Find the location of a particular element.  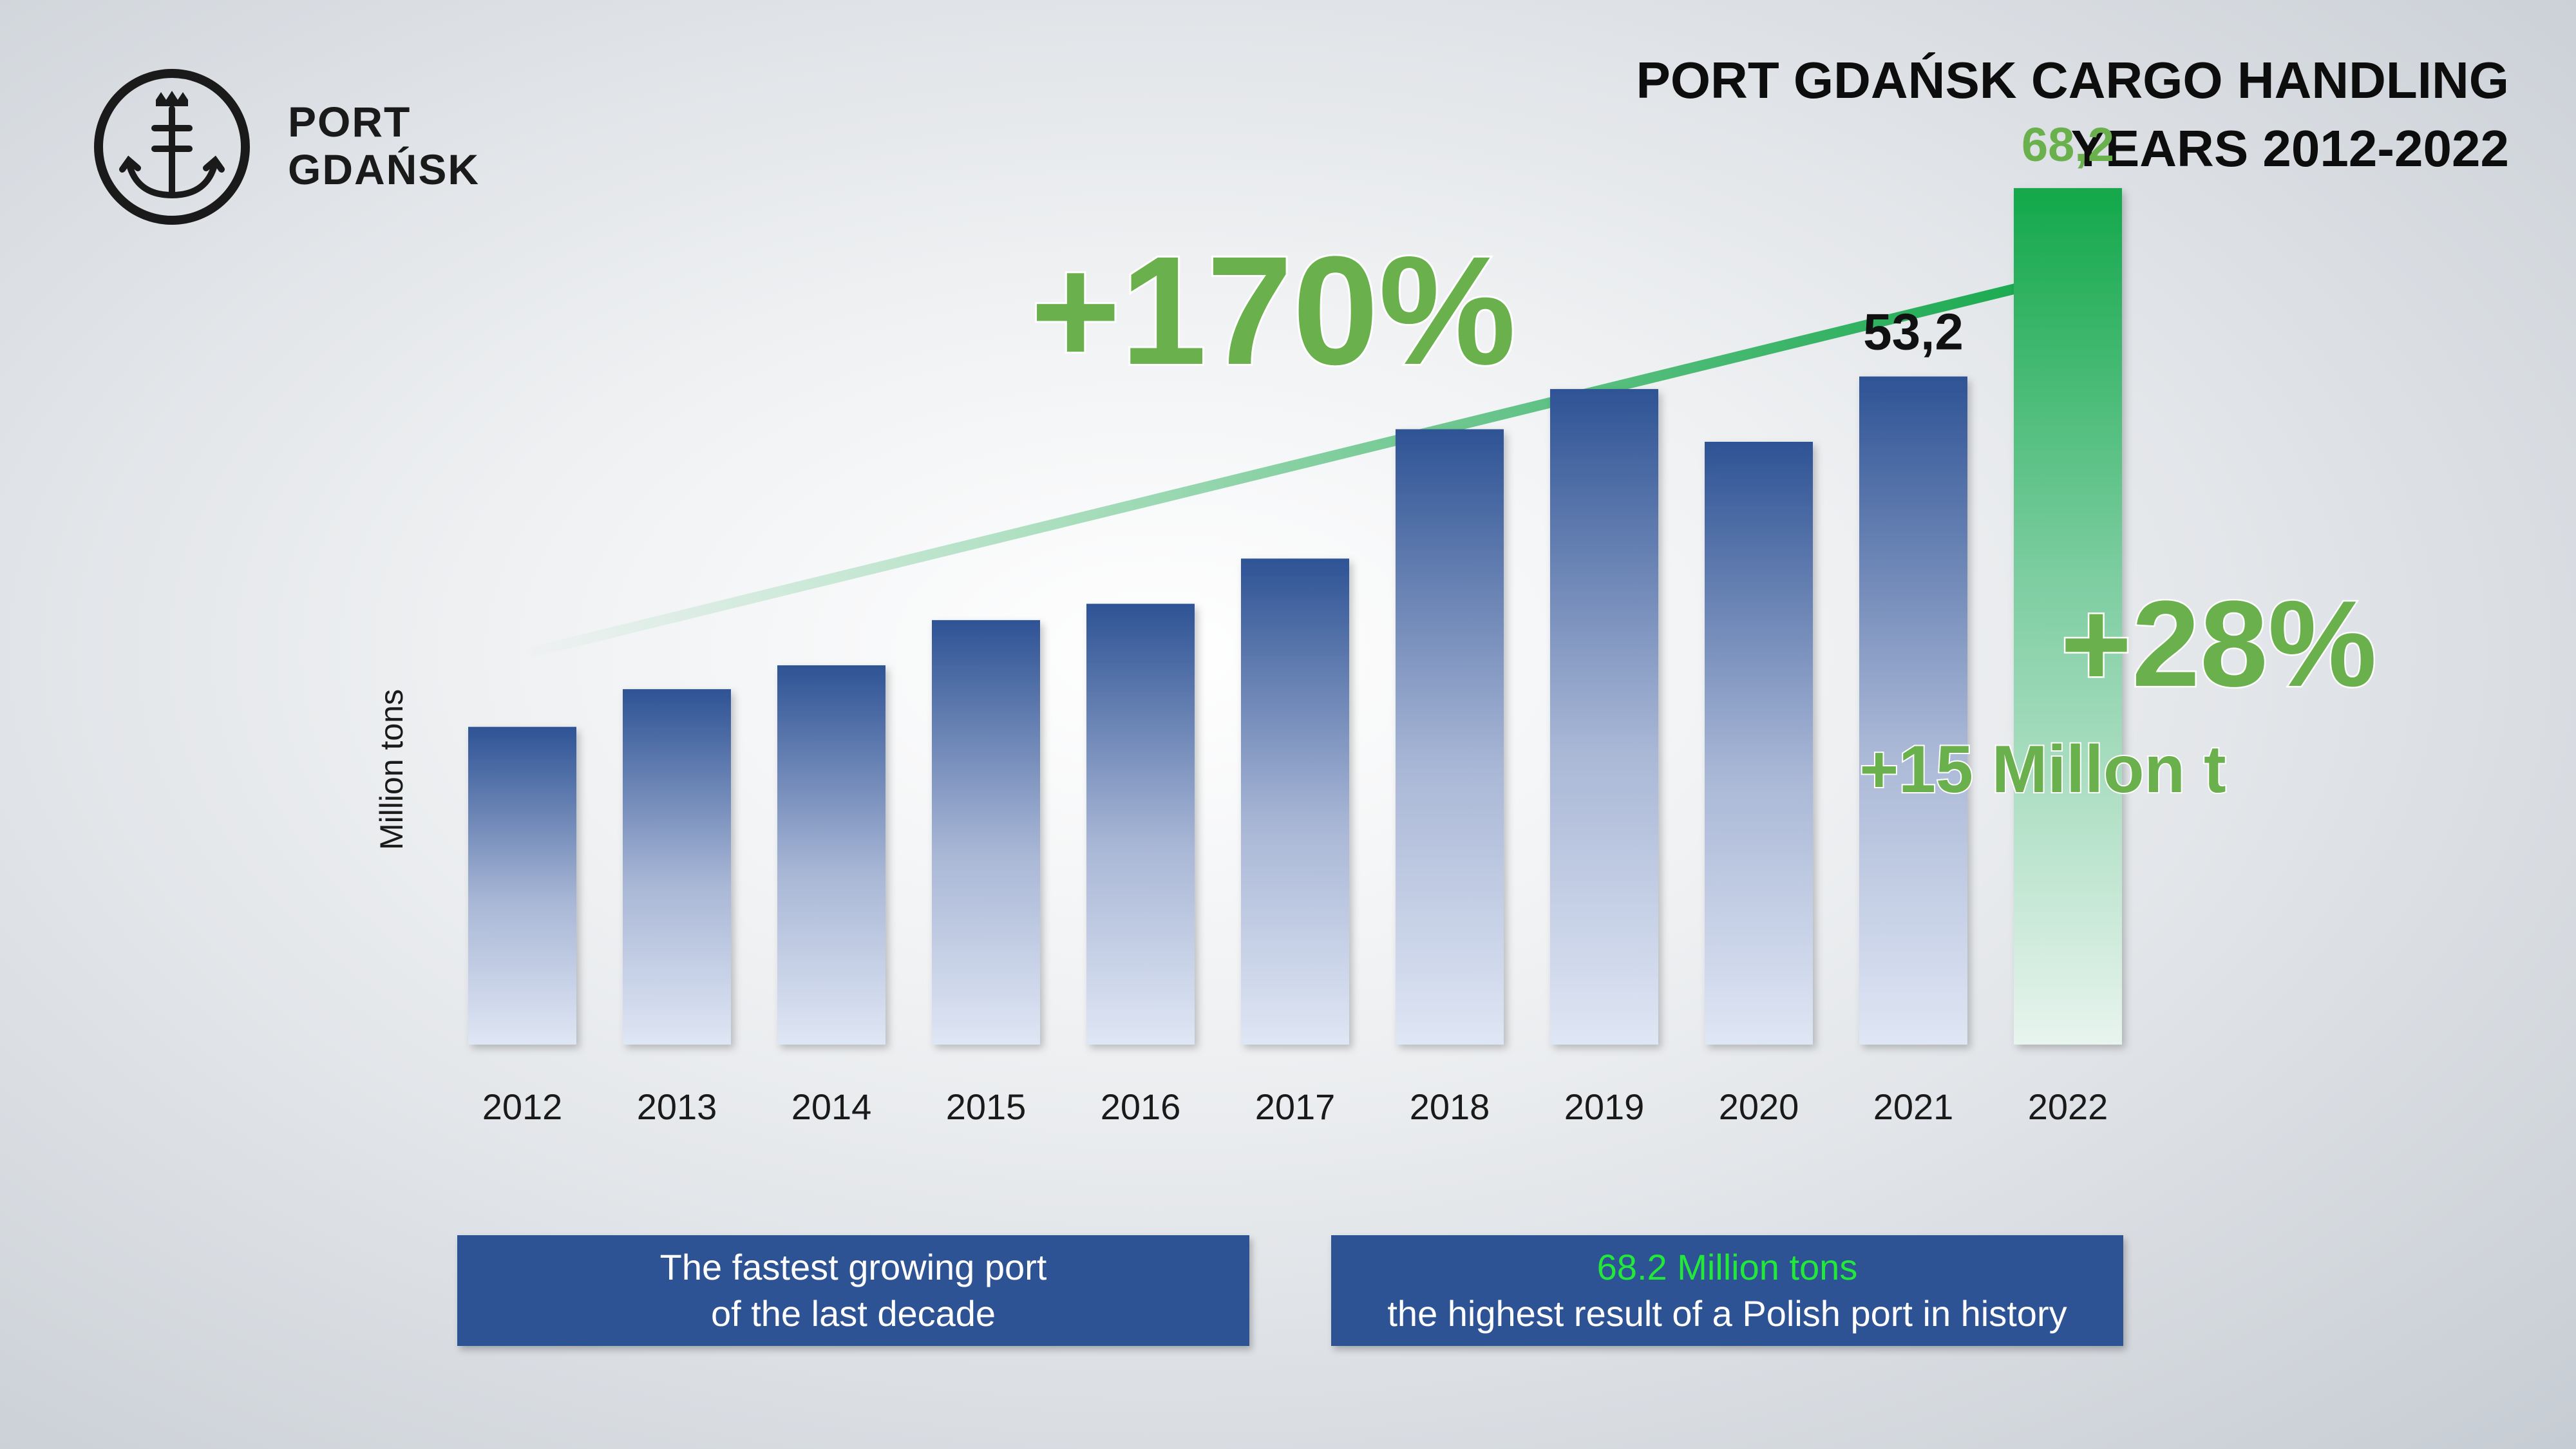

x-tick-2020: 2020 is located at coordinates (1759, 1106).